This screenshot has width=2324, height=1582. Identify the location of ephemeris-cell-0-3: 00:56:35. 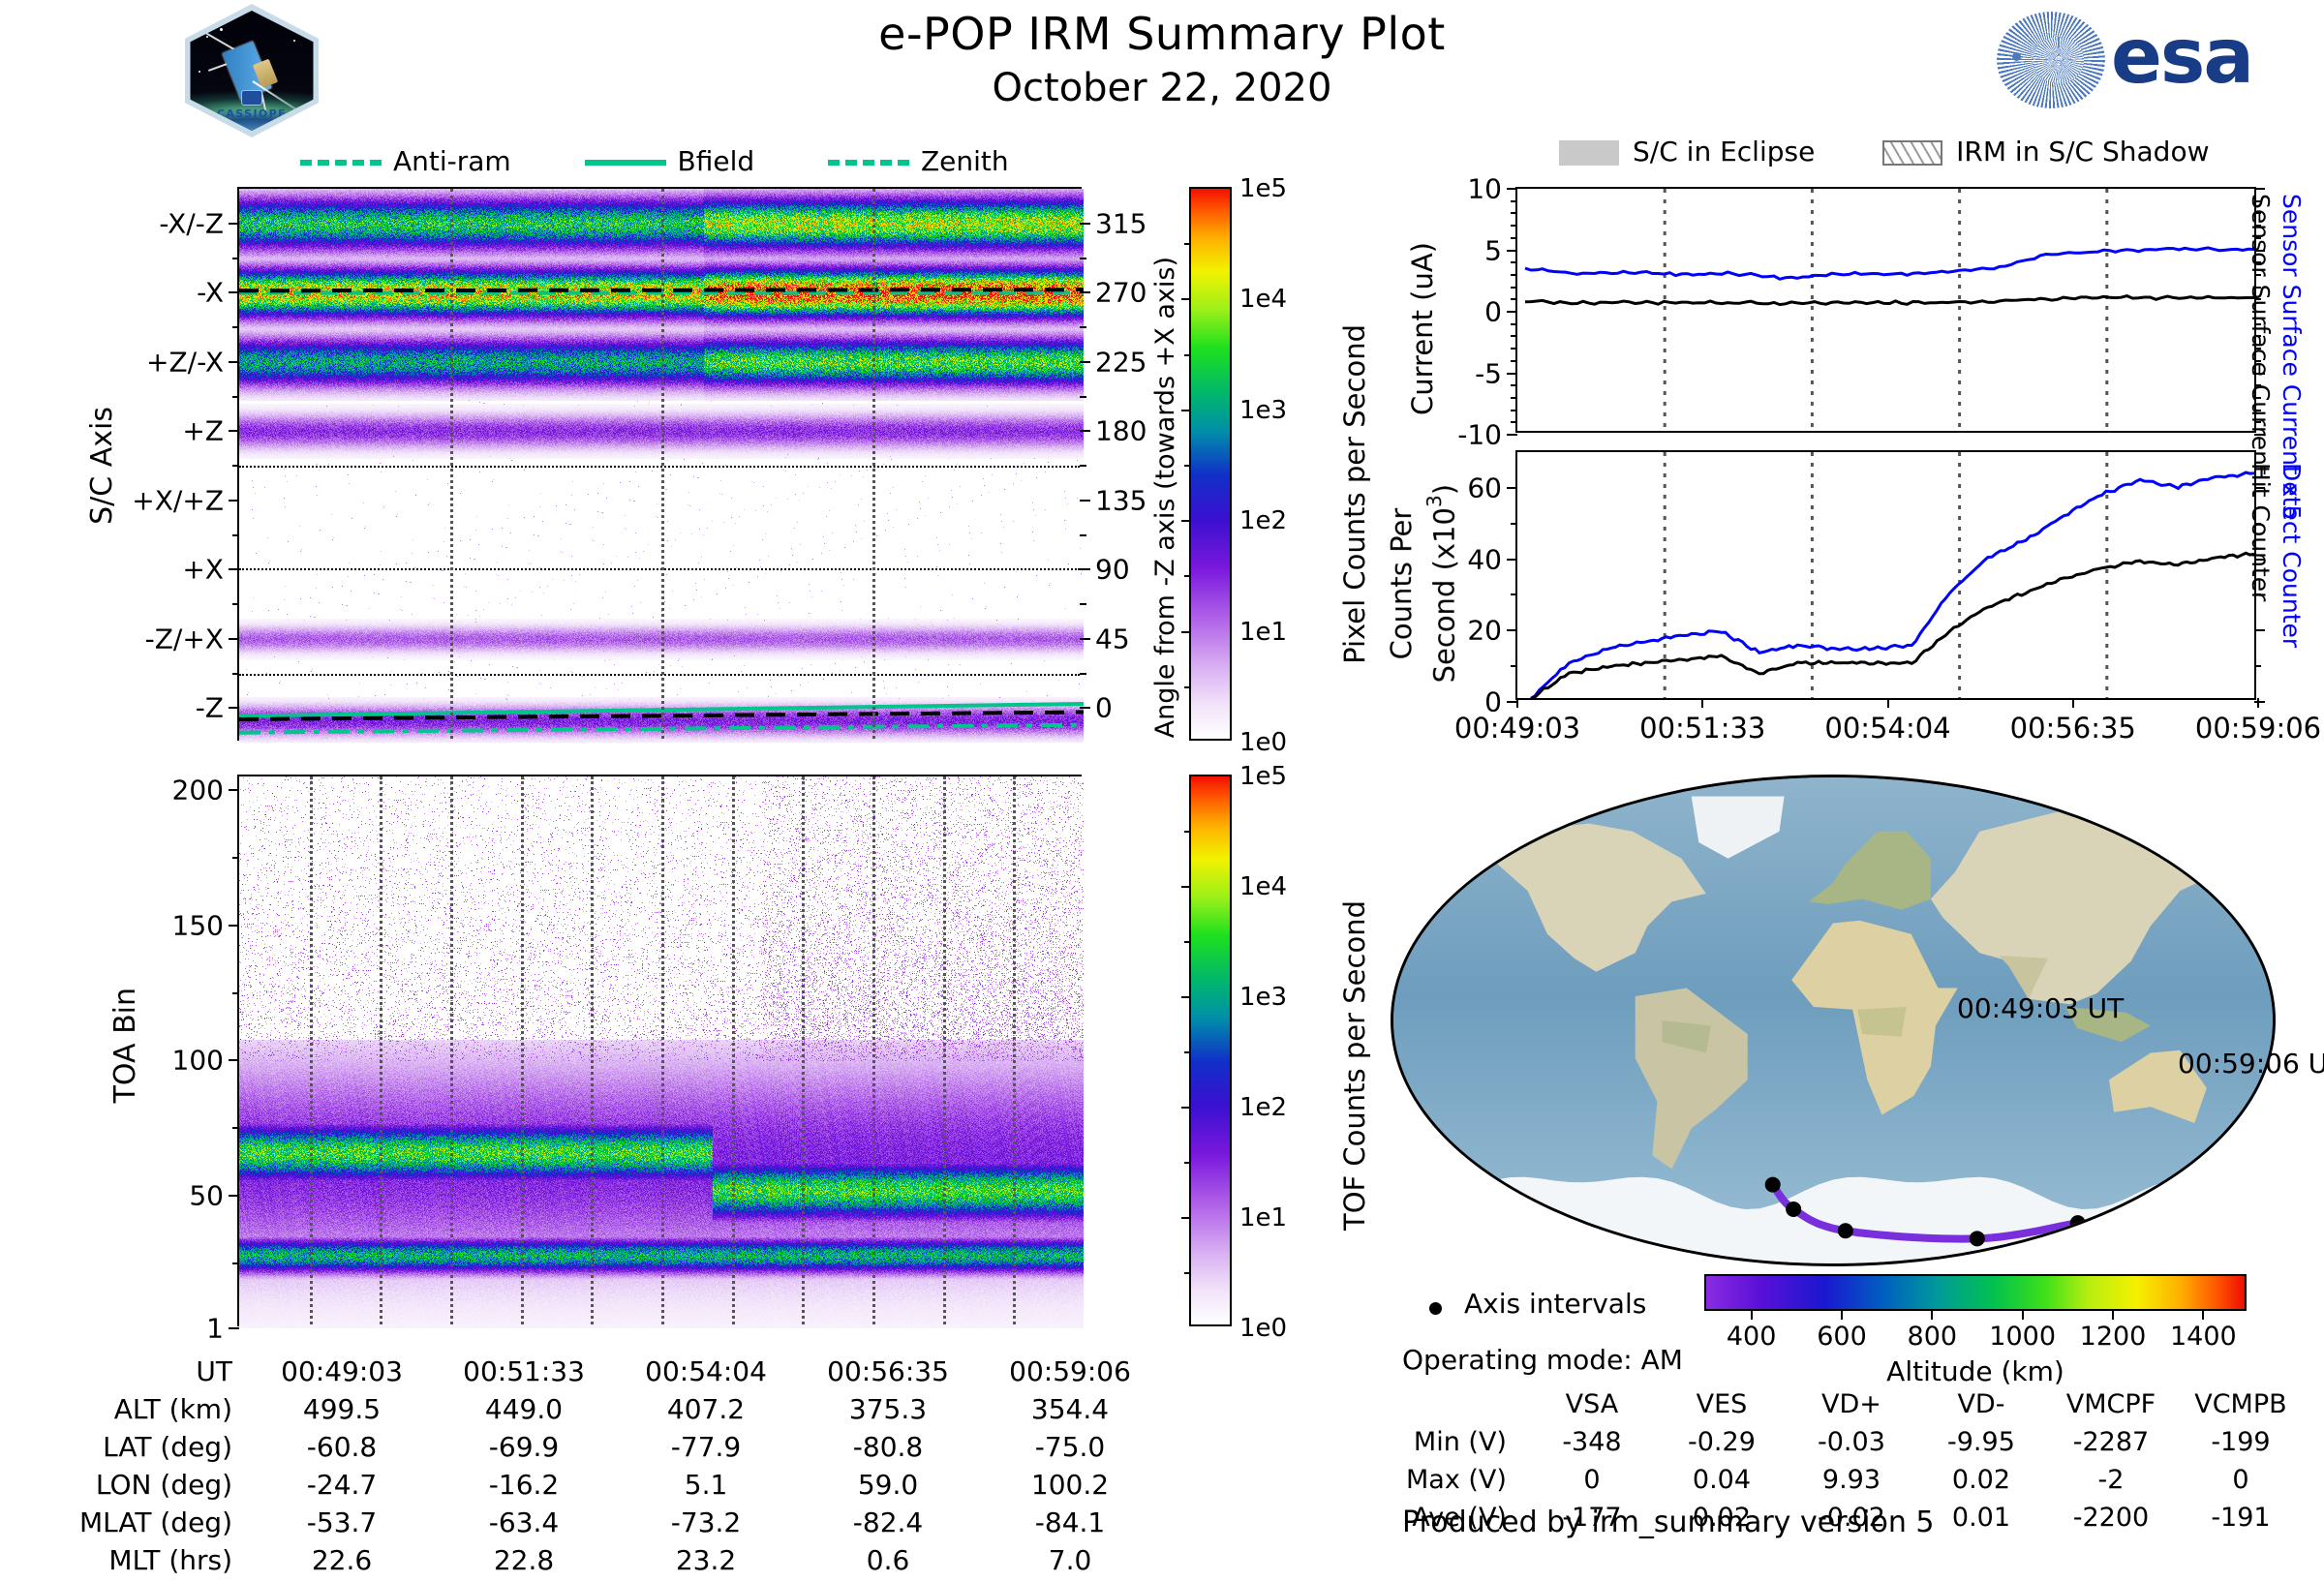
(888, 1371).